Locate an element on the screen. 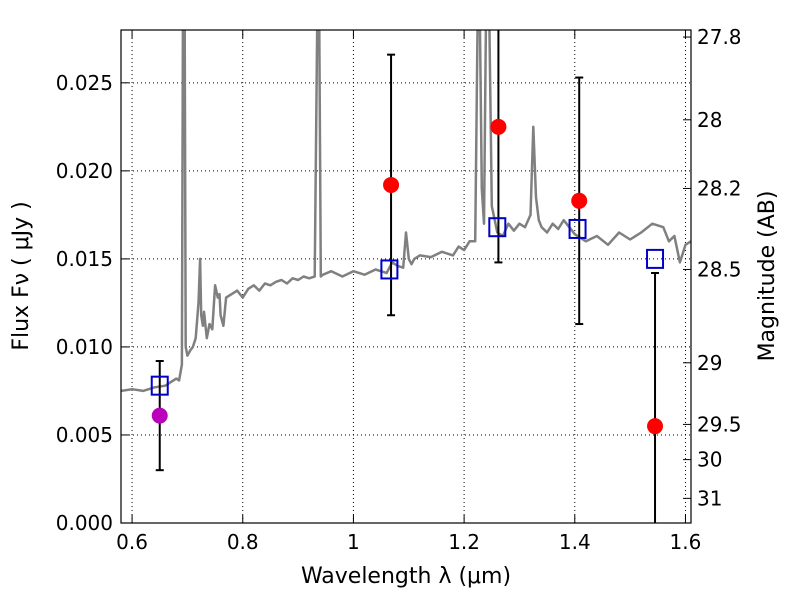  x-tick-label: 1.4 is located at coordinates (575, 542).